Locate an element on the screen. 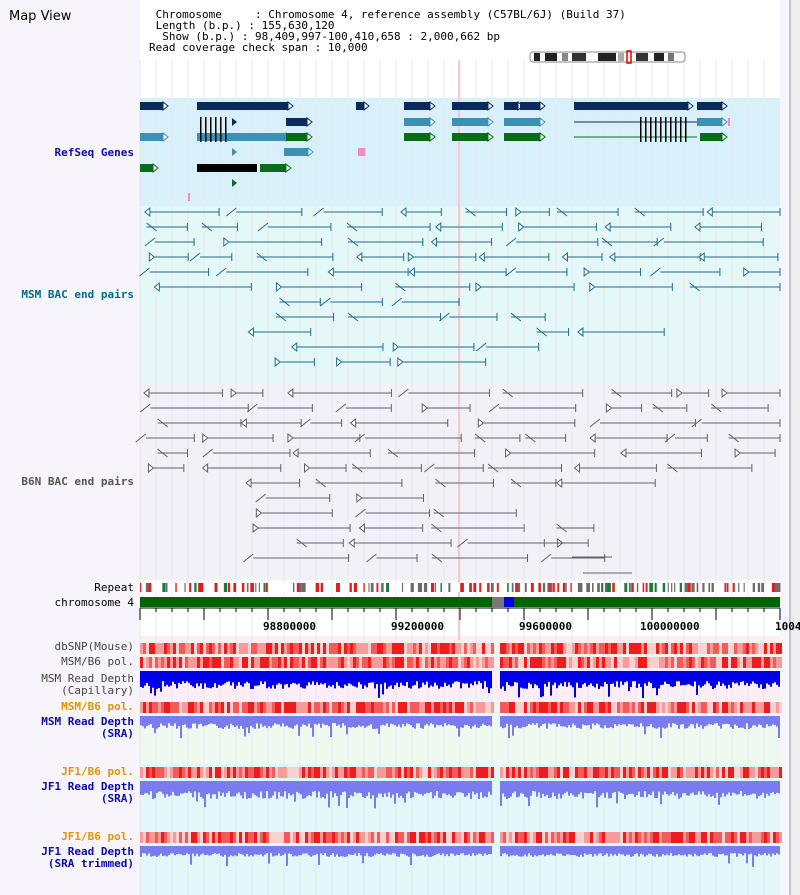 This screenshot has height=895, width=800. page-title: Map View is located at coordinates (40, 16).